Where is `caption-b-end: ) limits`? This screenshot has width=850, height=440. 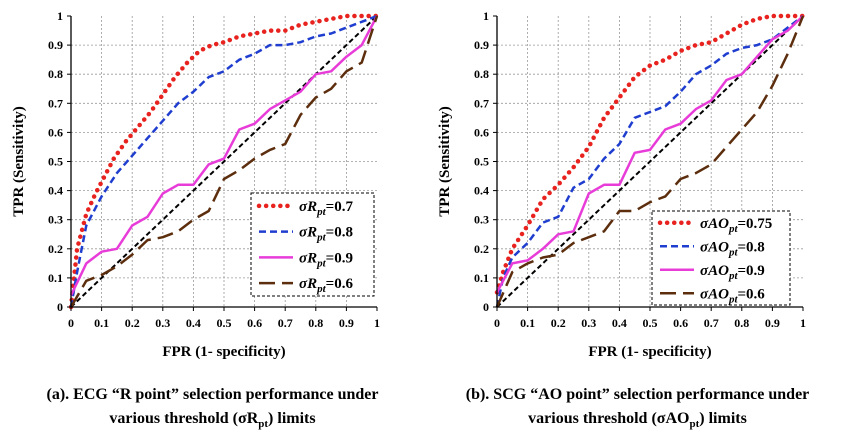 caption-b-end: ) limits is located at coordinates (723, 418).